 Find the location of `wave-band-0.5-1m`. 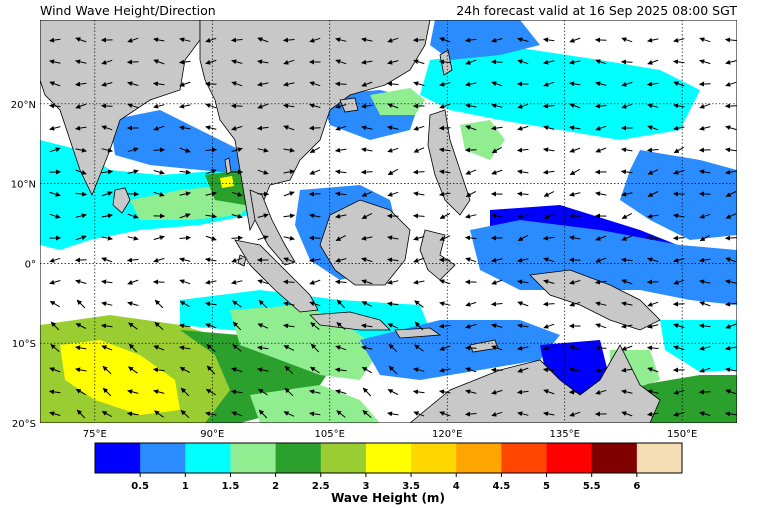

wave-band-0.5-1m is located at coordinates (182, 142).